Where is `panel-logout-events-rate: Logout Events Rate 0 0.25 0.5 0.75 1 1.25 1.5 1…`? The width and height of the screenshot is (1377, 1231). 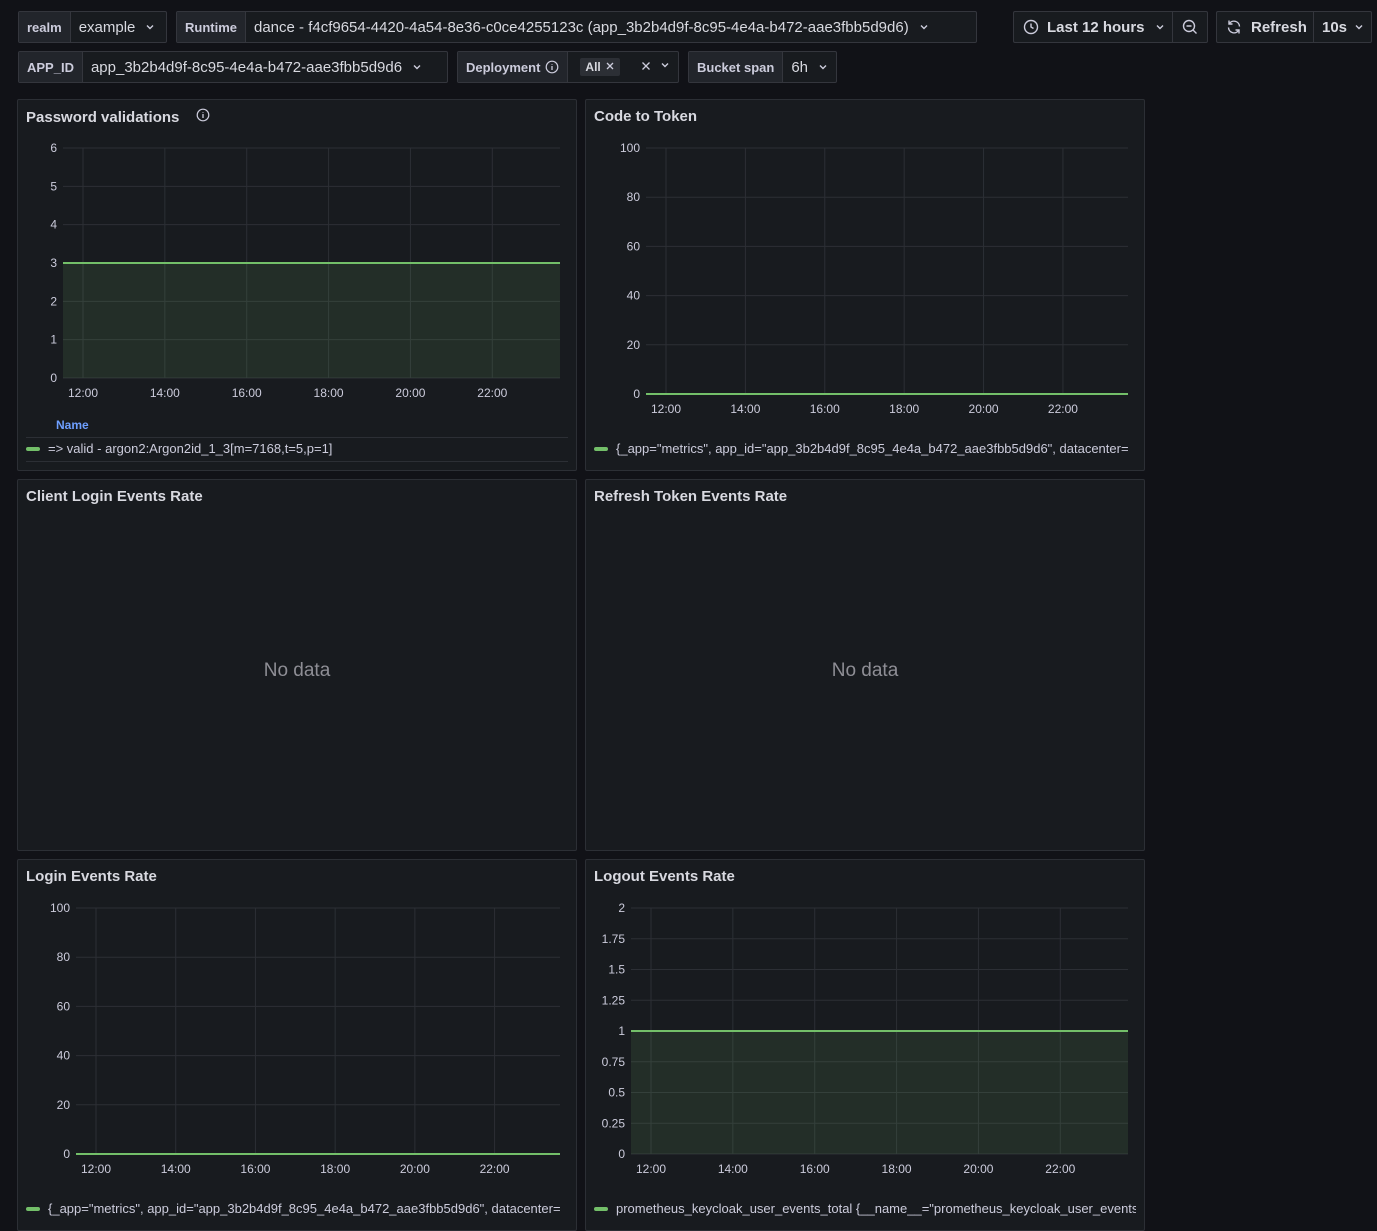
panel-logout-events-rate: Logout Events Rate 0 0.25 0.5 0.75 1 1.25 1.5 1… is located at coordinates (865, 1045).